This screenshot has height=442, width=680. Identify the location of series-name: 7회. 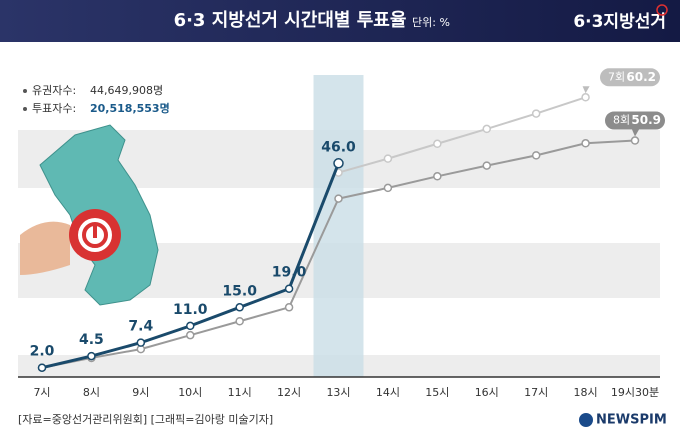
(616, 76).